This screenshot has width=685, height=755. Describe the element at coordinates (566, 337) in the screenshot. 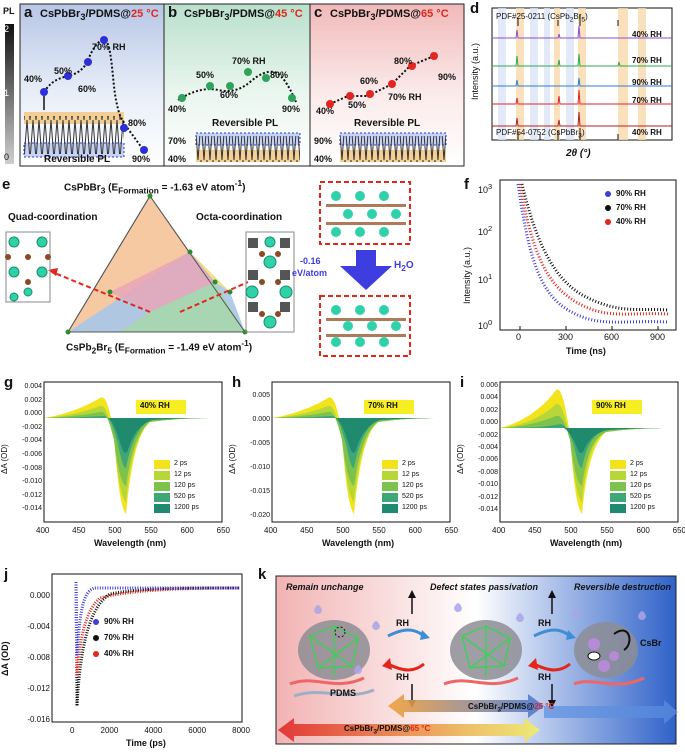

I see `f-xtick-1: 300` at that location.